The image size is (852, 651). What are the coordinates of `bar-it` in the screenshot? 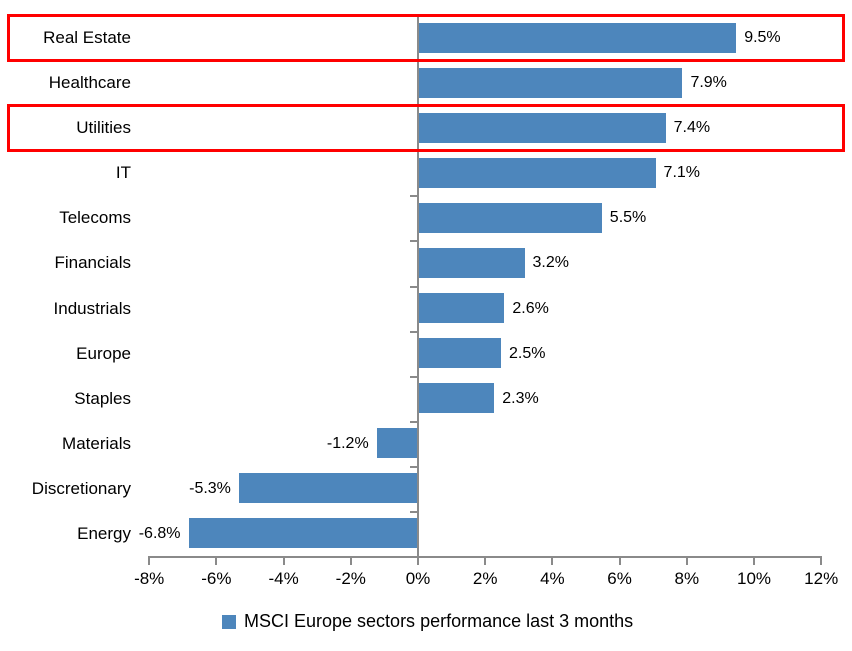 It's located at (536, 172).